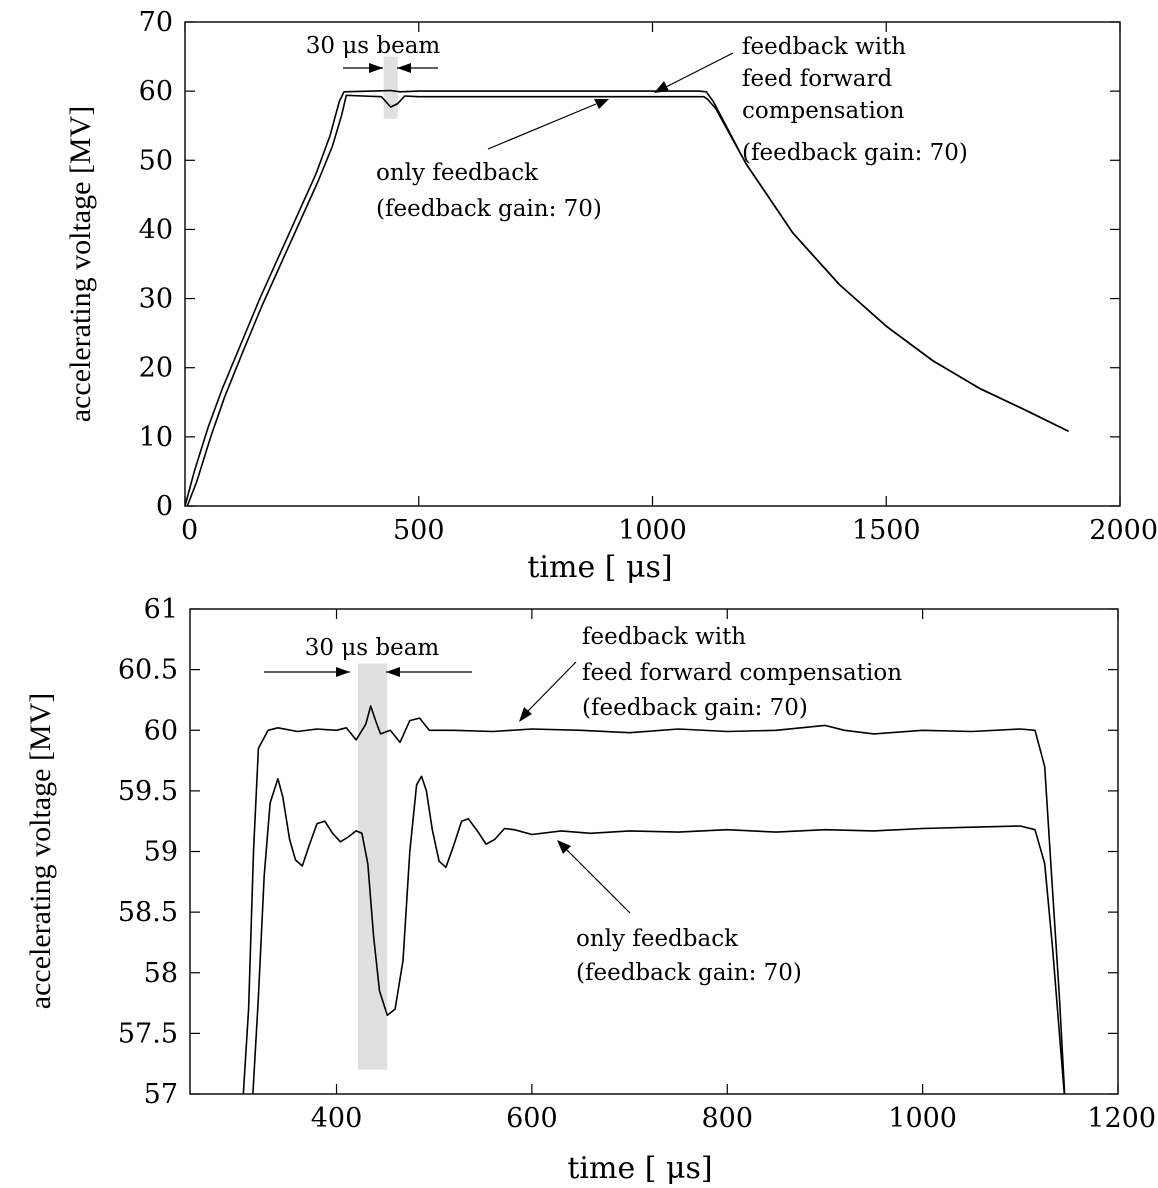  I want to click on y-tick-label: 10, so click(156, 437).